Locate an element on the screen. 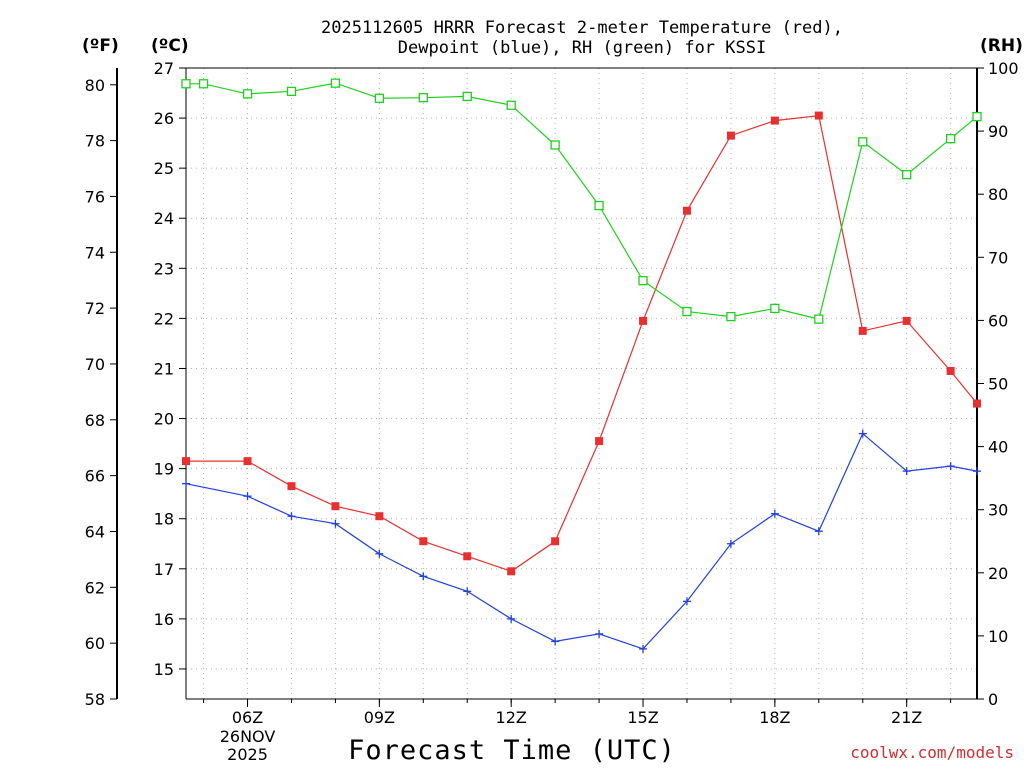 This screenshot has width=1024, height=768. fahrenheit-tick-label: 78 is located at coordinates (95, 141).